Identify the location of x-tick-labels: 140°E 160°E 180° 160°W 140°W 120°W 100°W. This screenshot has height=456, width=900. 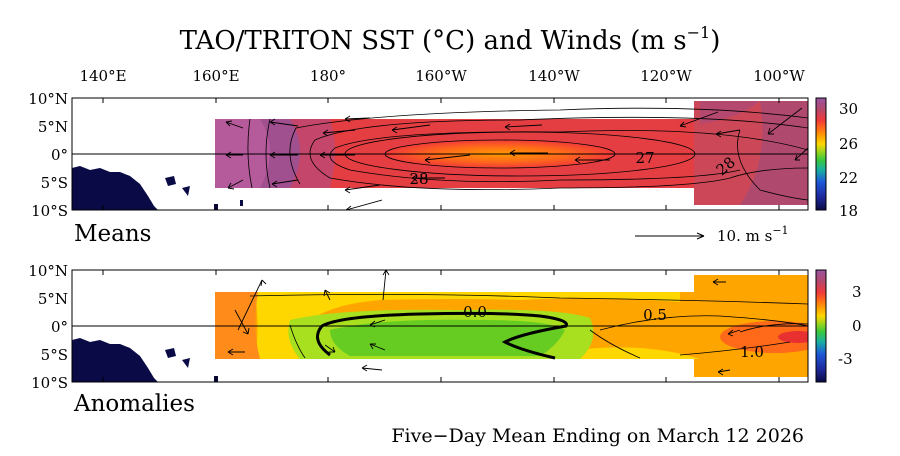
(442, 76).